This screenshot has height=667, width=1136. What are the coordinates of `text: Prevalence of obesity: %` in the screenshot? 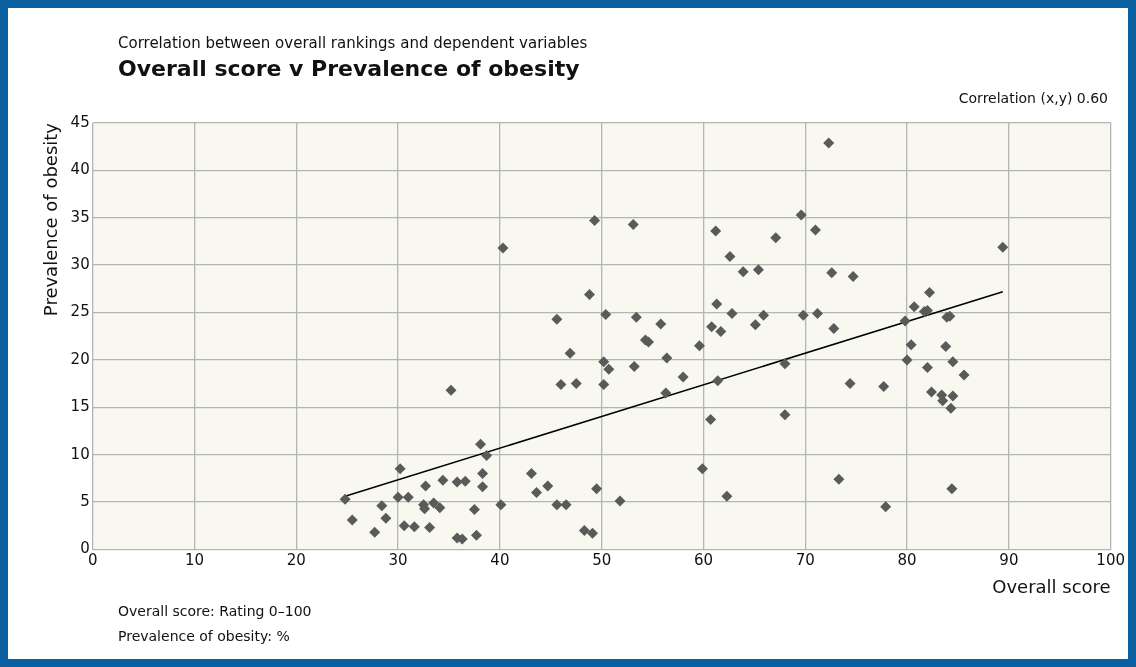 It's located at (204, 636).